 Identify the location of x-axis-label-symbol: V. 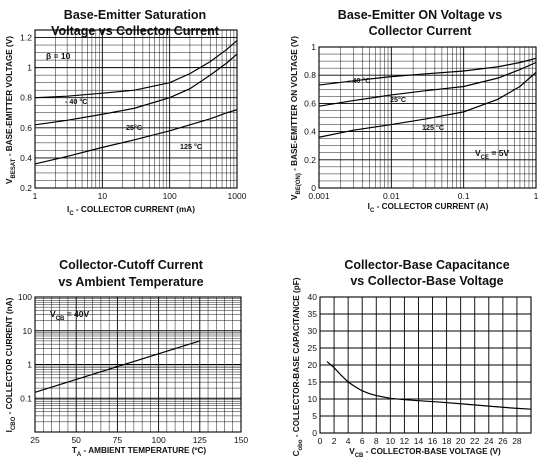
(352, 451).